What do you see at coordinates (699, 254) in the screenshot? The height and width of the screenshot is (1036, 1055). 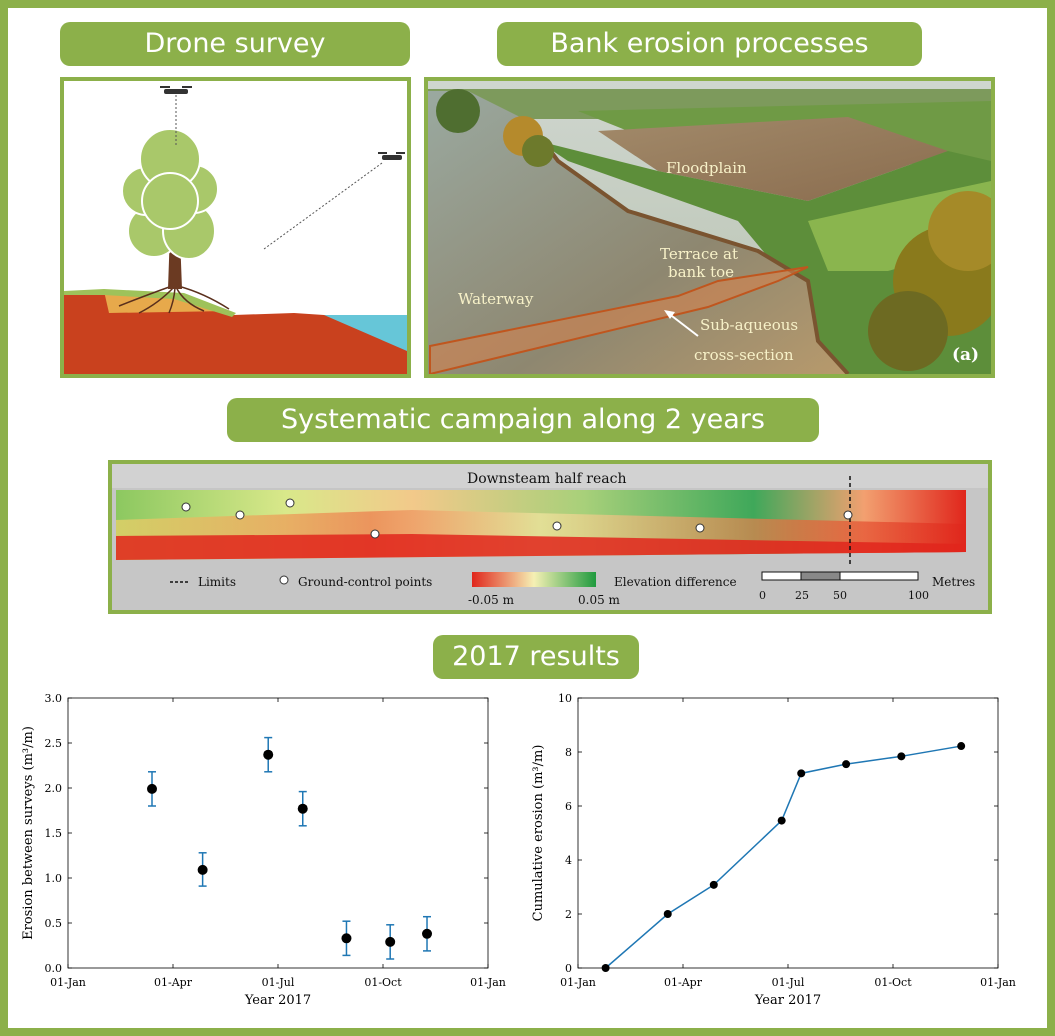 I see `label-terrace-1: Terrace at` at bounding box center [699, 254].